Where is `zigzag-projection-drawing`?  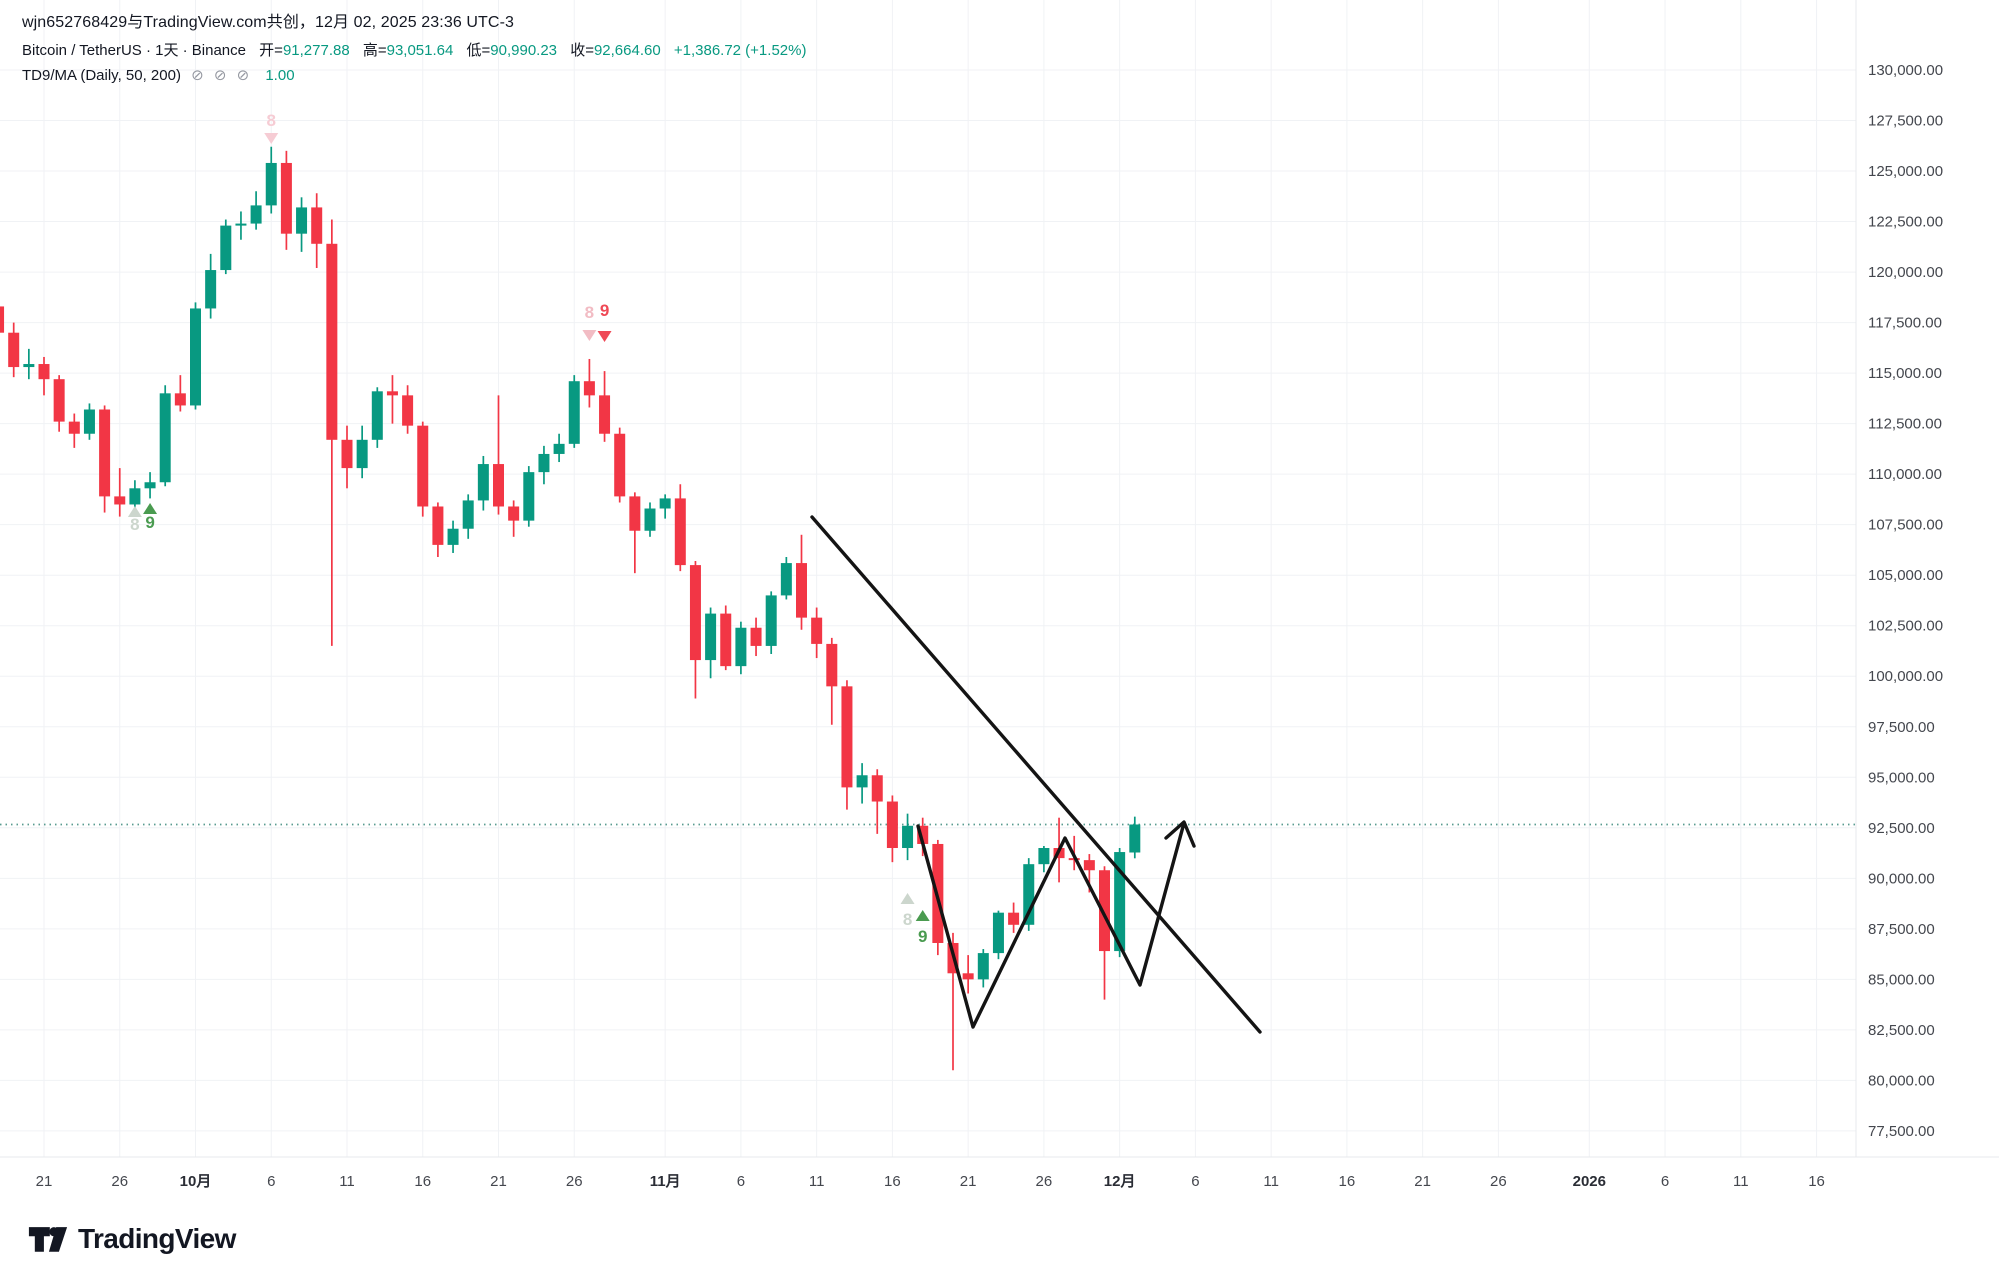
zigzag-projection-drawing is located at coordinates (1051, 925).